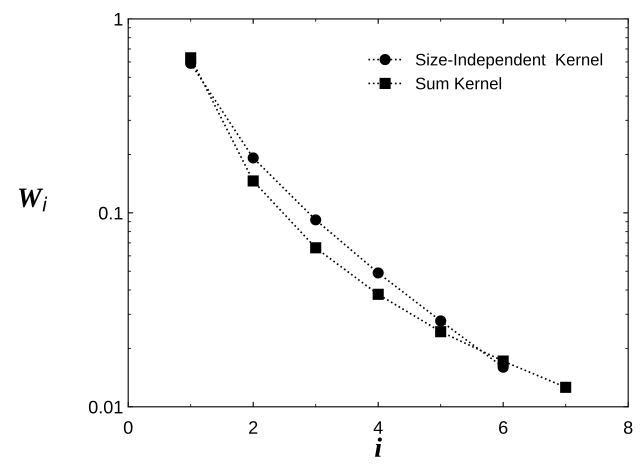  What do you see at coordinates (253, 427) in the screenshot?
I see `x-tick-label: 2` at bounding box center [253, 427].